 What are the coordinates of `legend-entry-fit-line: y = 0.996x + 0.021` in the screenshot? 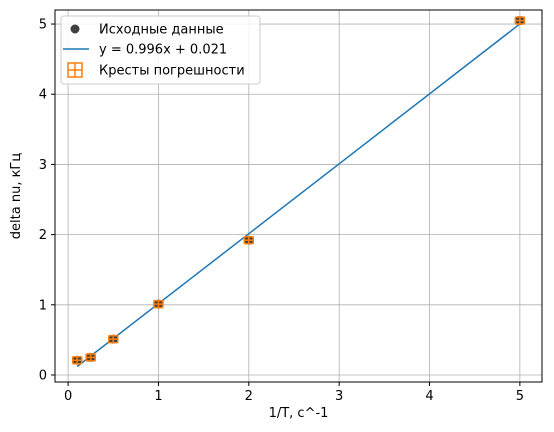 It's located at (163, 50).